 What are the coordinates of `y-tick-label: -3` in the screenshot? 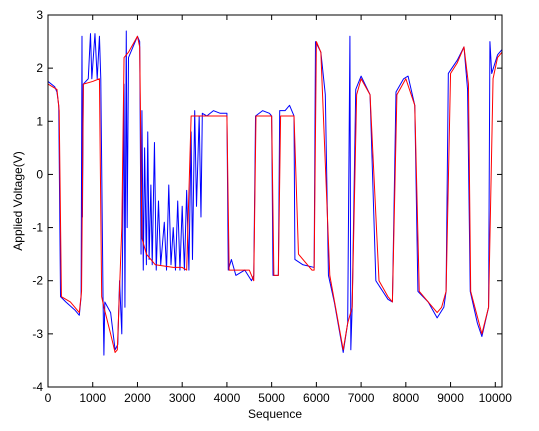 It's located at (37, 334).